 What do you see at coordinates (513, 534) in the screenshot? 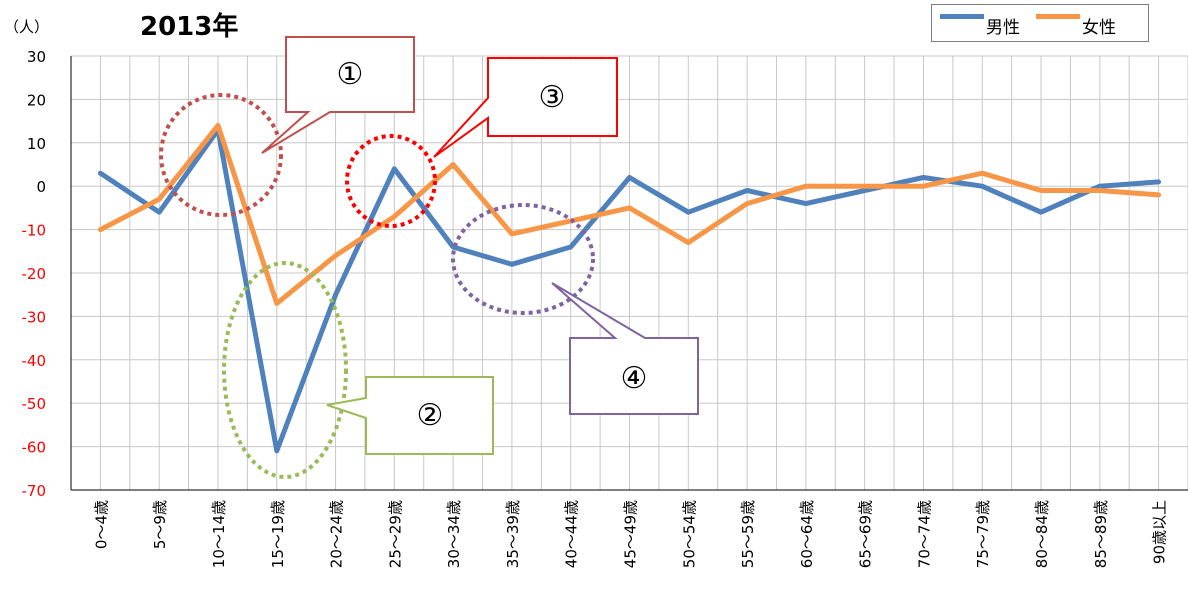
I see `x-tick-label: 35～39歳` at bounding box center [513, 534].